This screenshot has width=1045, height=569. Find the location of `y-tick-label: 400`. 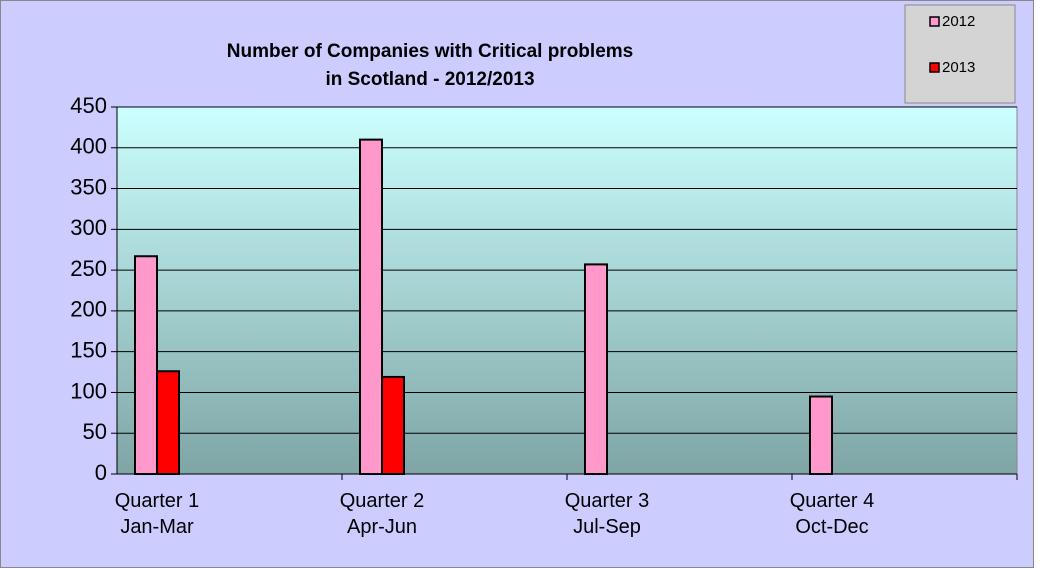

y-tick-label: 400 is located at coordinates (88, 146).